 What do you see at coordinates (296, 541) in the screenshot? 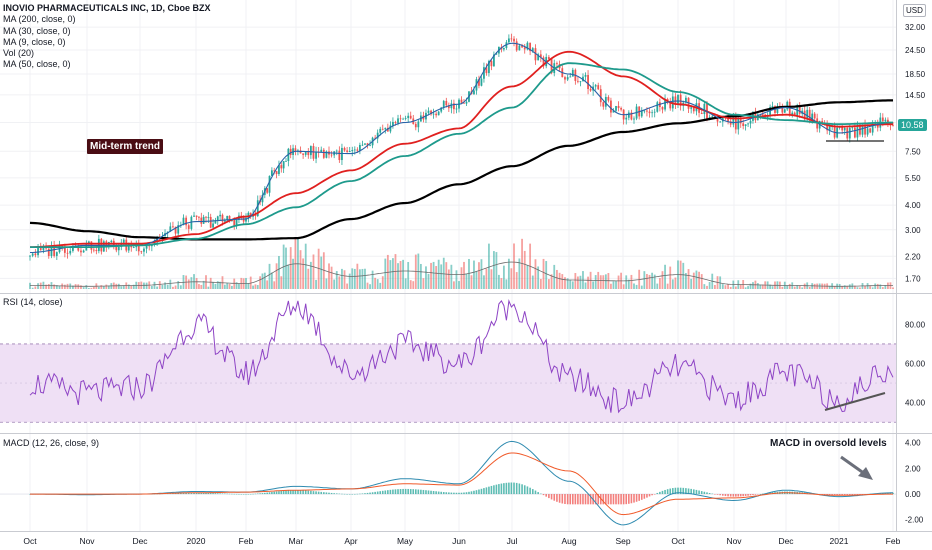
I see `time-tick-label: Mar` at bounding box center [296, 541].